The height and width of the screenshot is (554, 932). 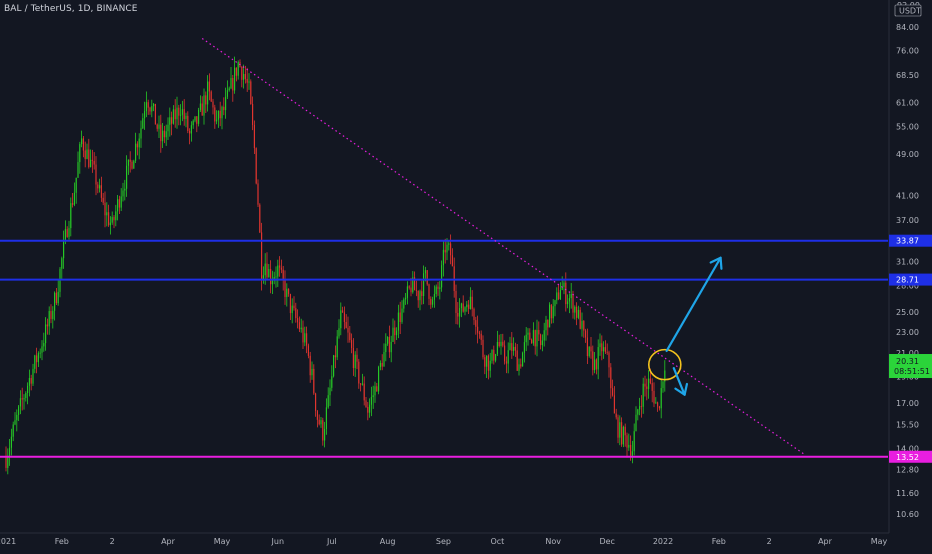 I want to click on x-tick-label: 2022, so click(x=663, y=541).